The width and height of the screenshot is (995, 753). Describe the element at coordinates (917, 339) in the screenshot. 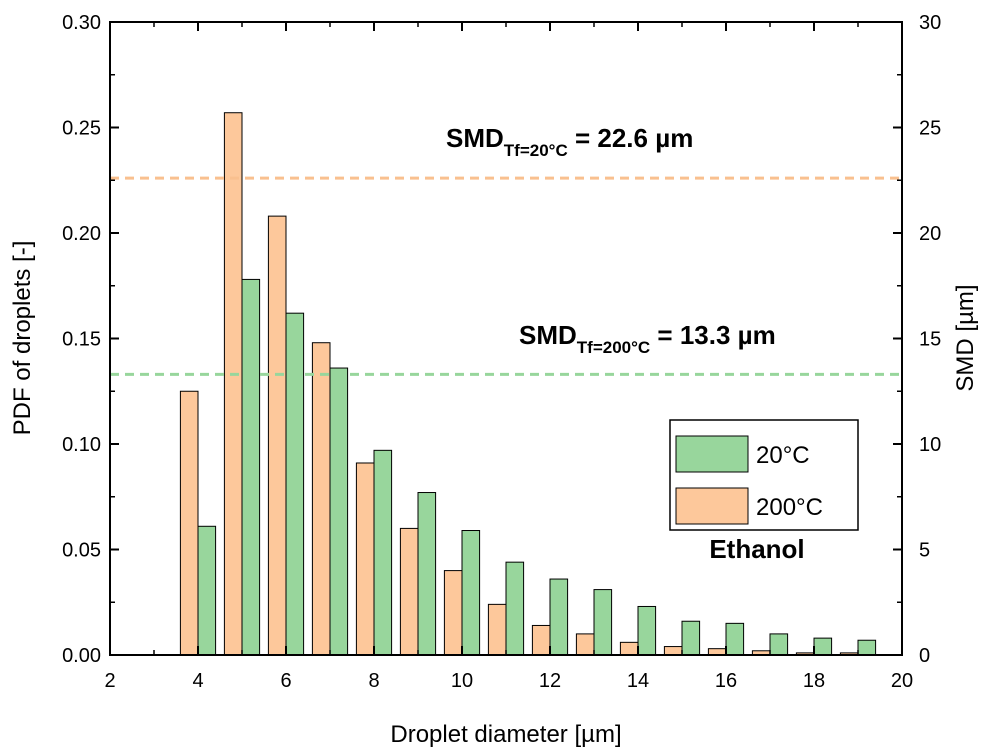

I see `y2-axis-ticks: 0 5 10 15 20 25 30` at that location.